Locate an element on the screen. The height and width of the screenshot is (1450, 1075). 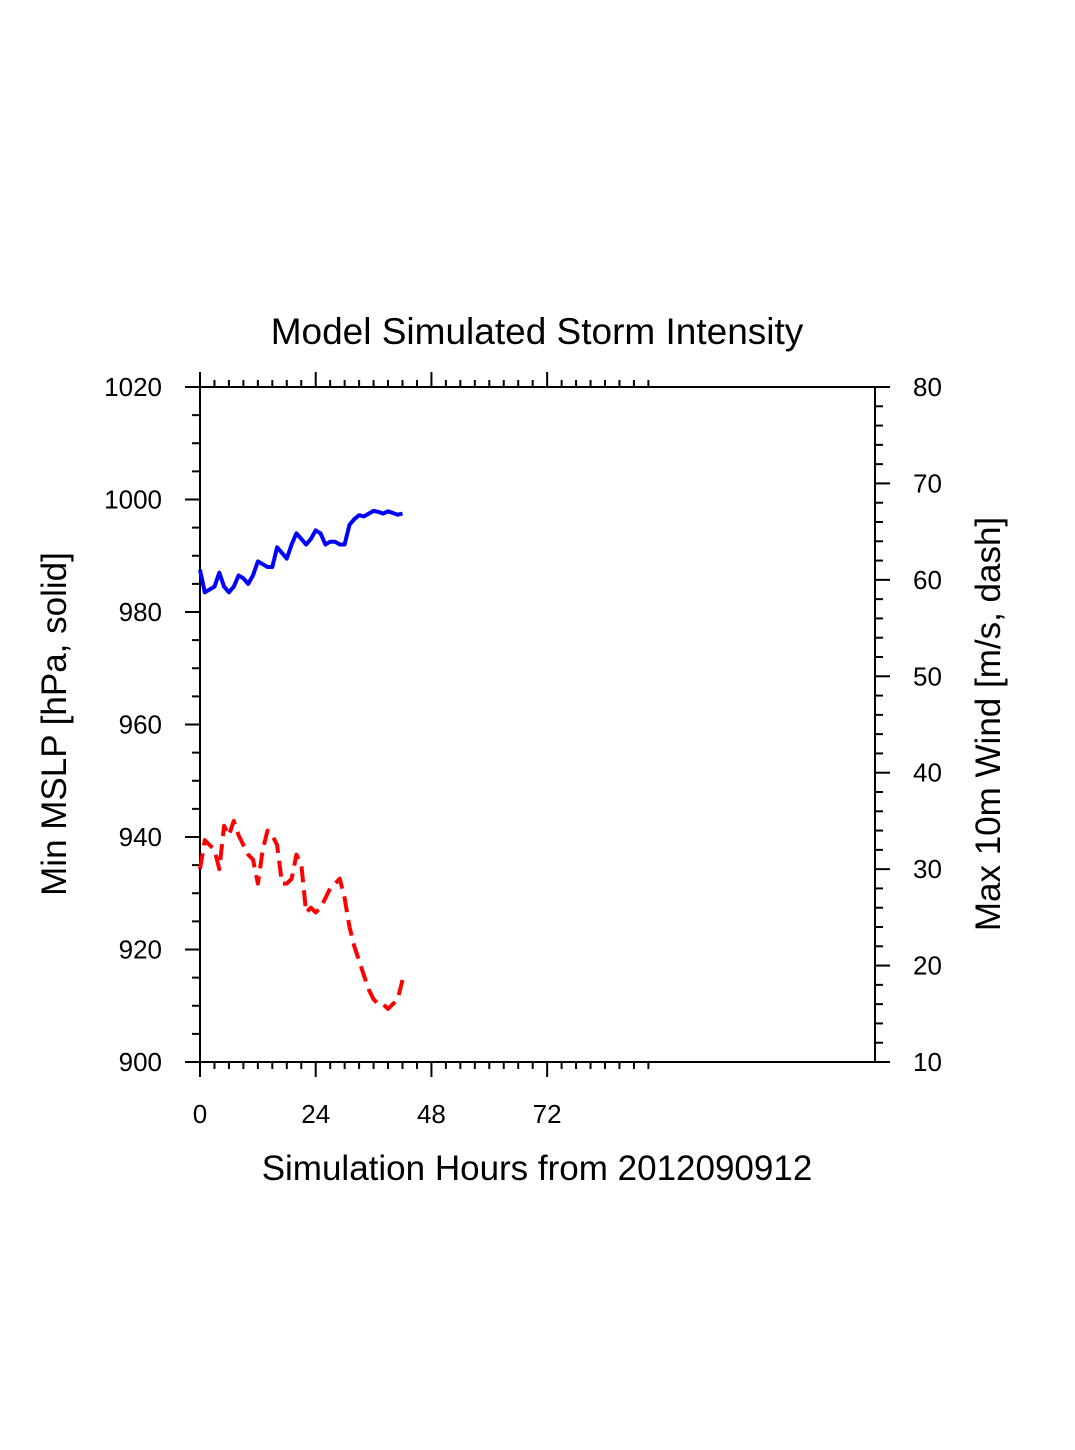
y-axis-left-title: Min MSLP [hPa, solid] is located at coordinates (54, 724).